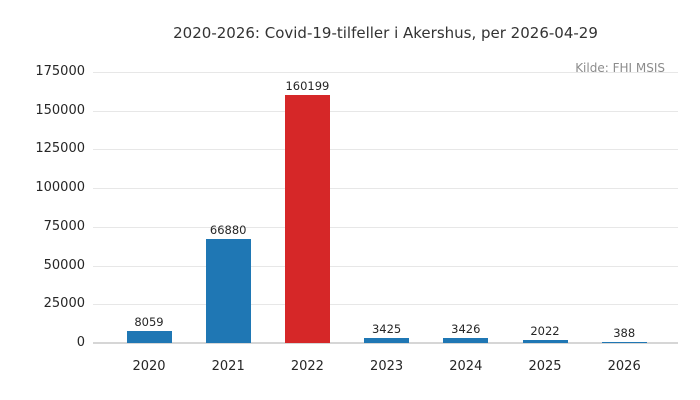 This screenshot has width=700, height=400. I want to click on y-tick-label: 75000, so click(64, 226).